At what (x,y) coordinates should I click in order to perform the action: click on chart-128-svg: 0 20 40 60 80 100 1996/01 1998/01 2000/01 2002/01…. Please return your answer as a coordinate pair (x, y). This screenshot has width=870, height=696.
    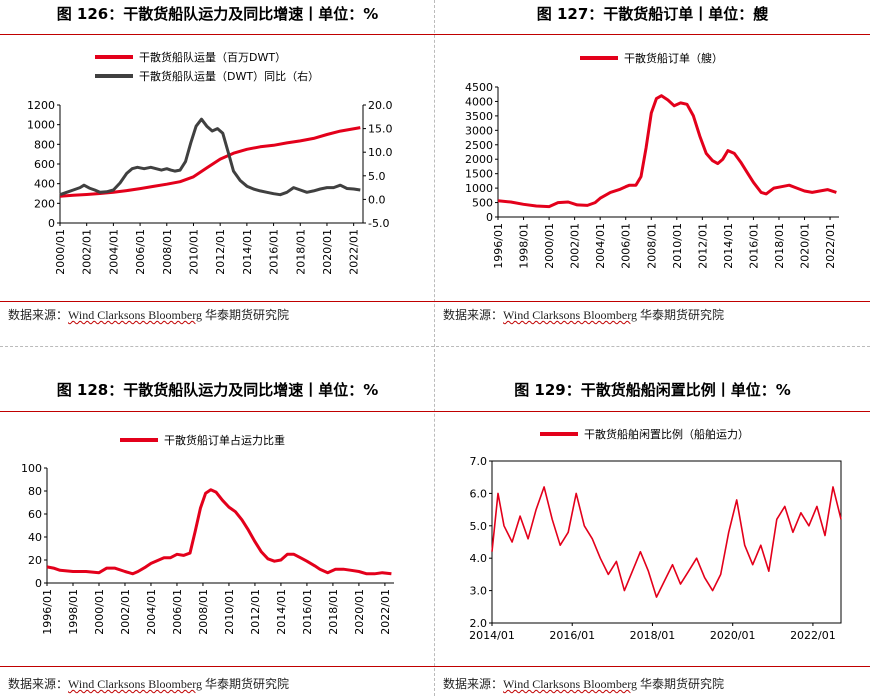
    Looking at the image, I should click on (207, 534).